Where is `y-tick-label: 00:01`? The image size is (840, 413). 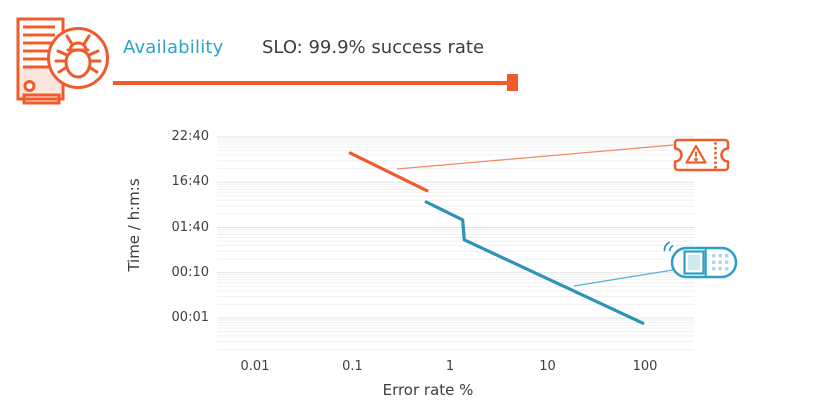 y-tick-label: 00:01 is located at coordinates (190, 317).